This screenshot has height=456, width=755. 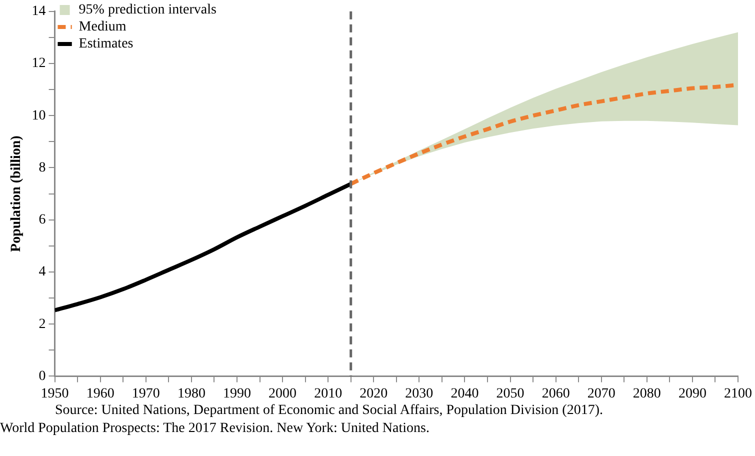 I want to click on x-tick-label: 1950, so click(x=54, y=394).